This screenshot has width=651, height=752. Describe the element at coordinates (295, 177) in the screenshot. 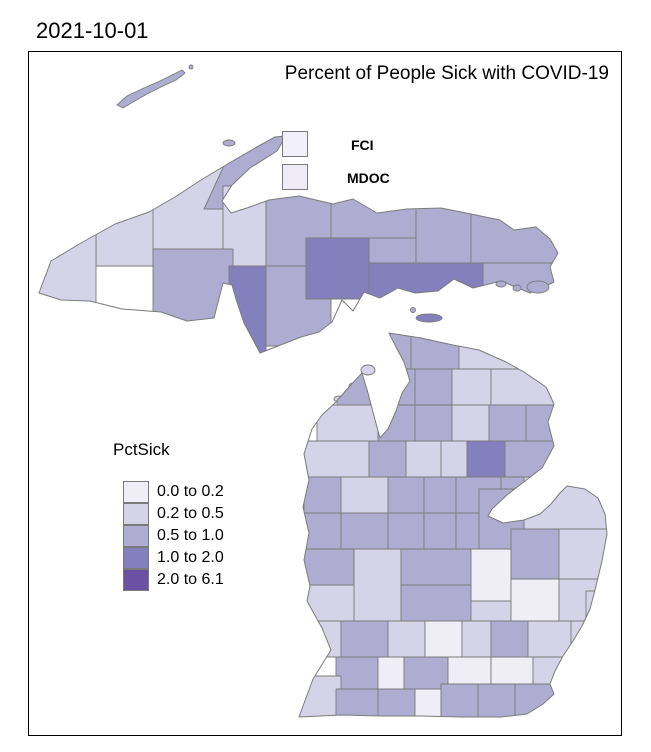

I see `mdoc-legend-swatch` at that location.